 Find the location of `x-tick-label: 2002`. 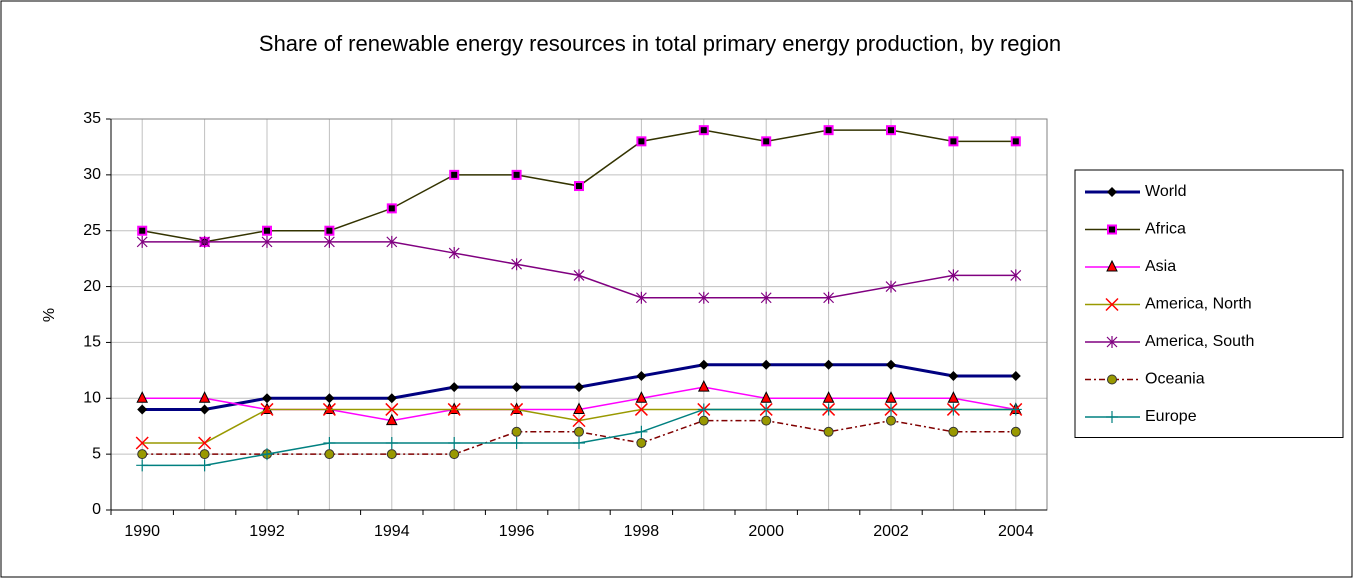

x-tick-label: 2002 is located at coordinates (891, 531).